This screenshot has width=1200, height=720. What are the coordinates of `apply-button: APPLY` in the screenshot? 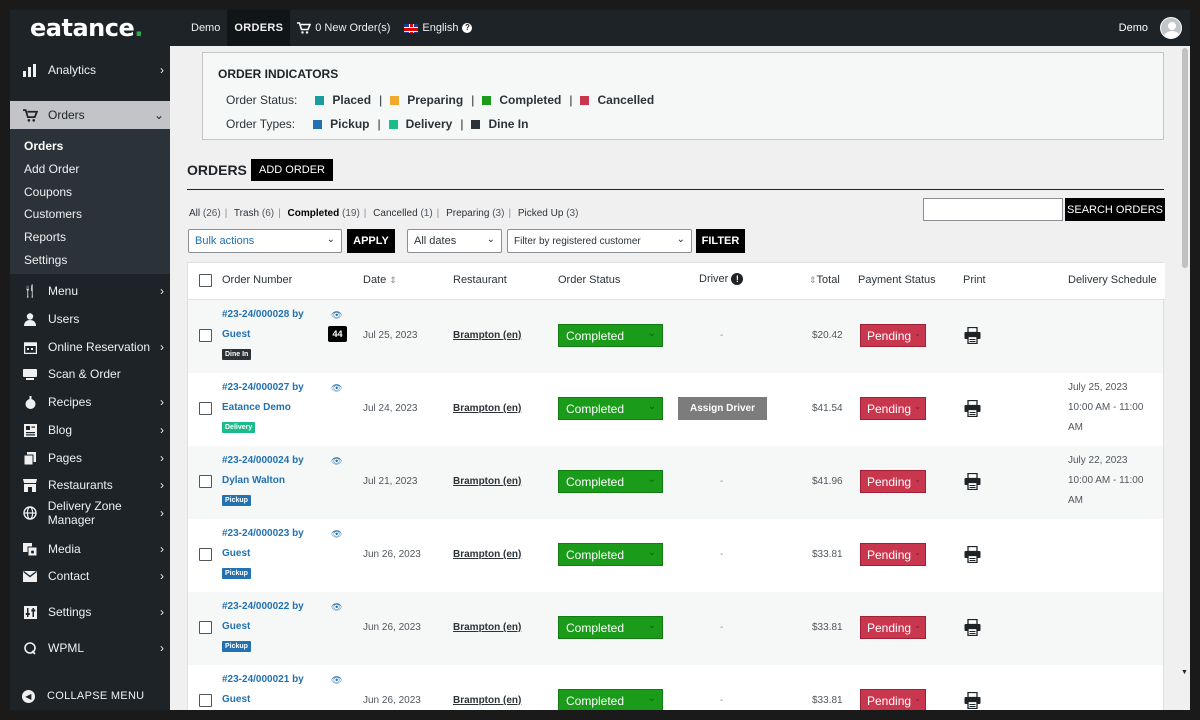 It's located at (371, 241).